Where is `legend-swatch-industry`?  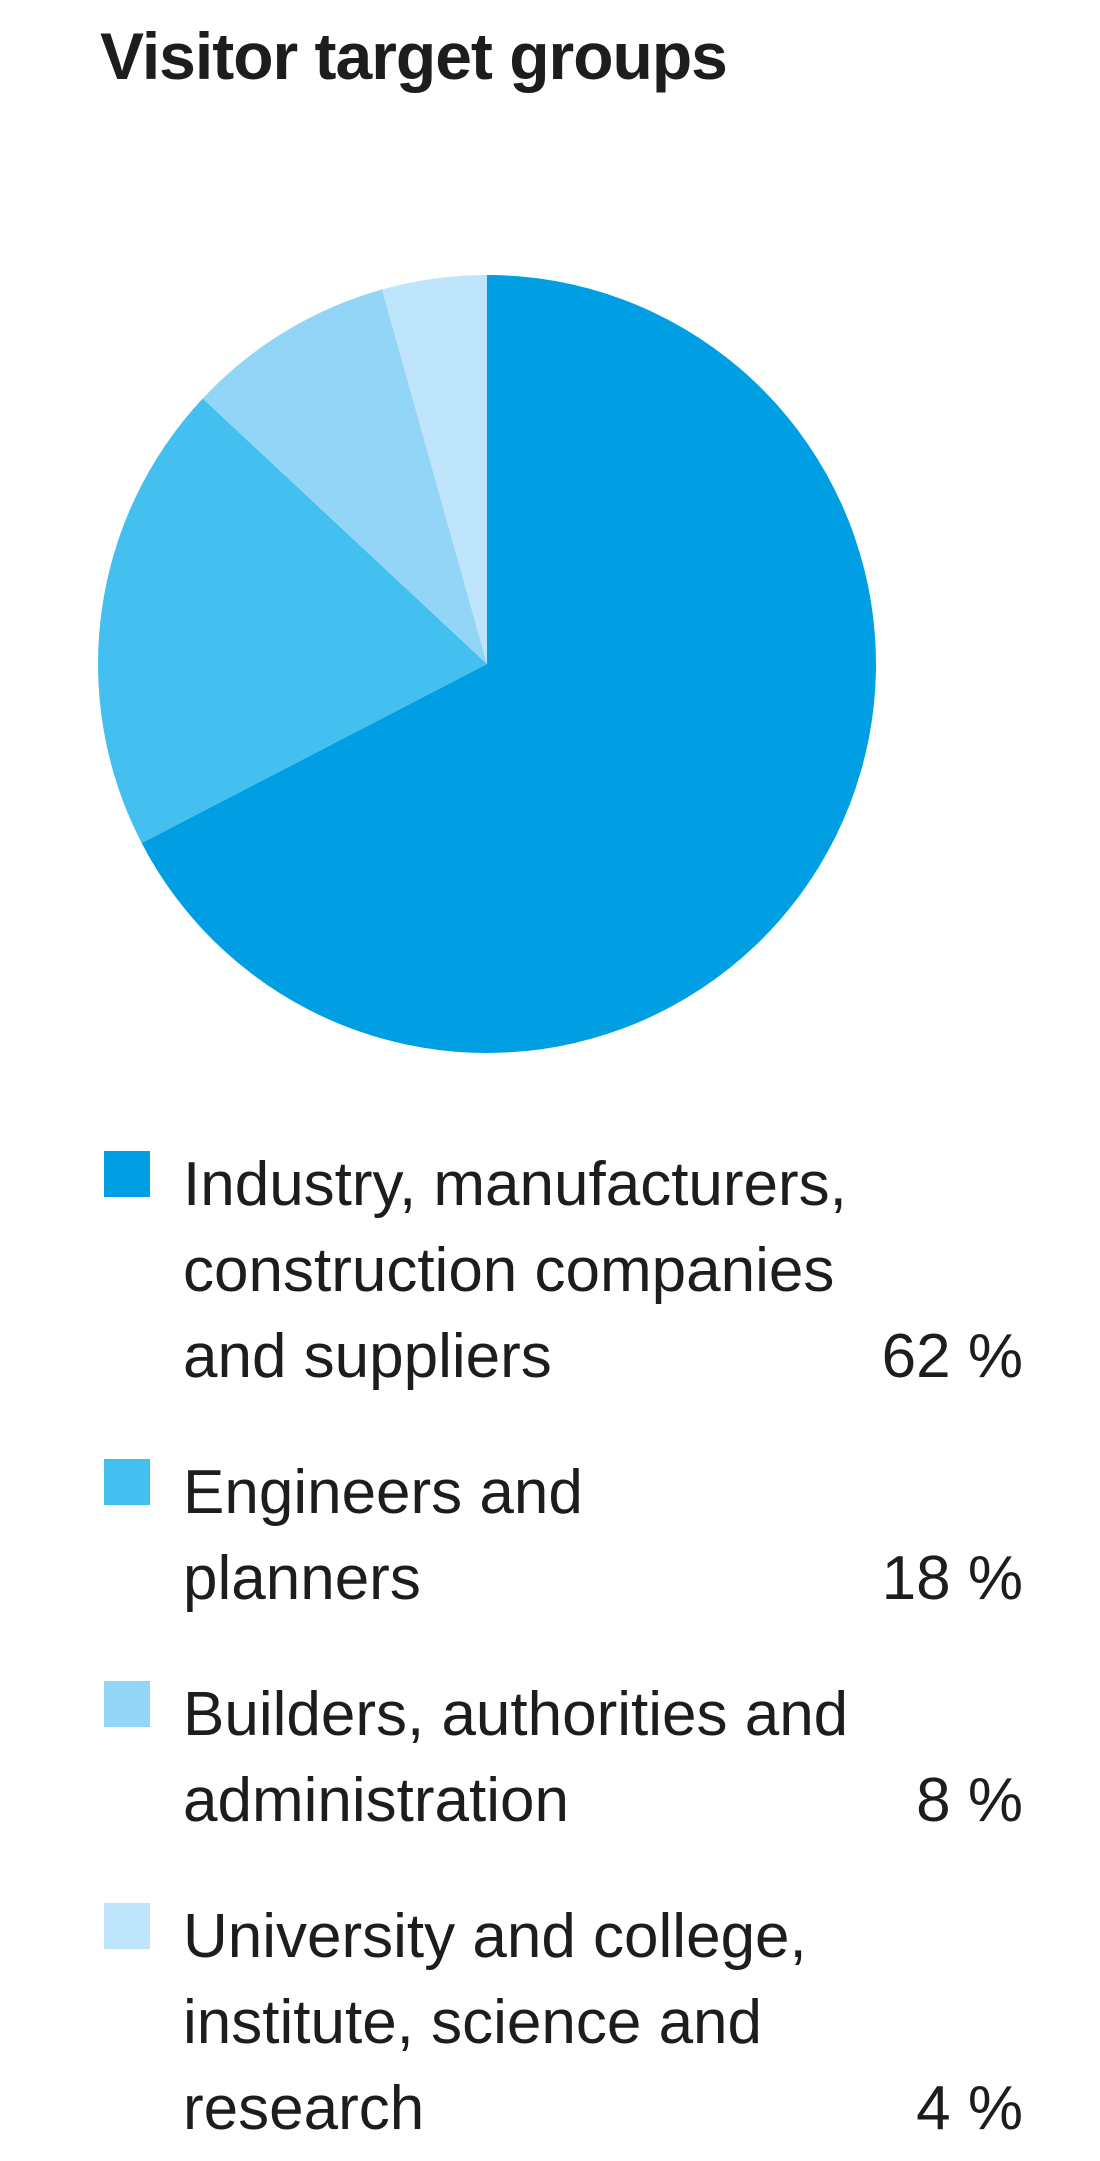 legend-swatch-industry is located at coordinates (127, 1174).